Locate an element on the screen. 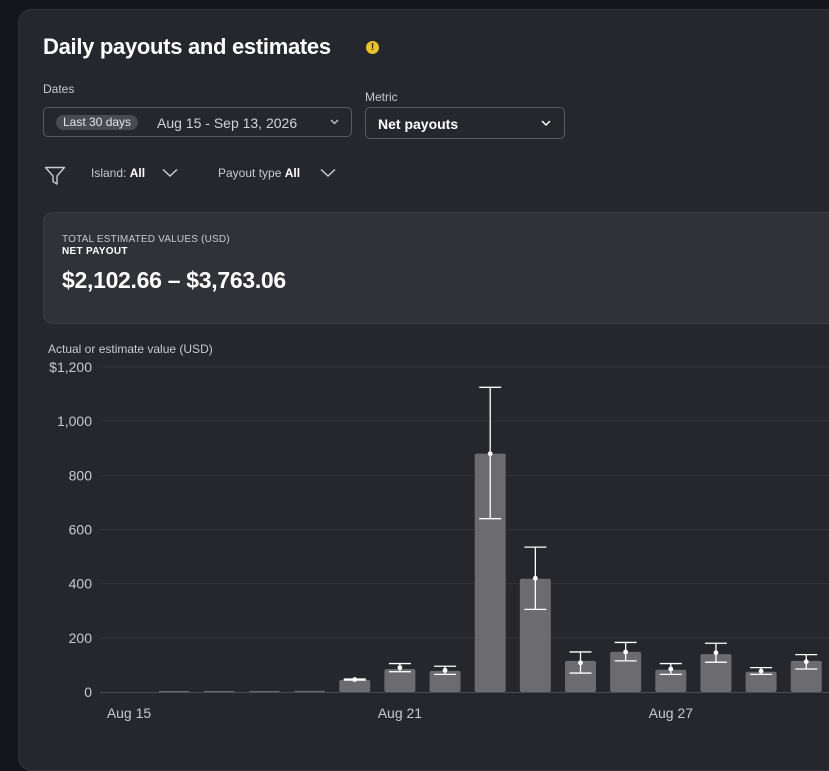 The height and width of the screenshot is (771, 829). summary-value: $2,102.66 – $3,763.06 is located at coordinates (174, 280).